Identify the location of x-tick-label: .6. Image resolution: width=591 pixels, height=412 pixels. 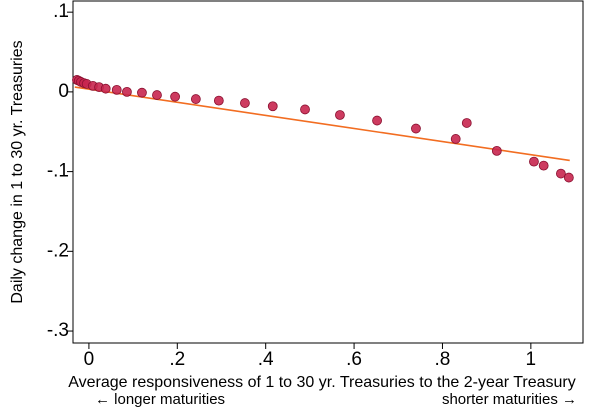
(354, 359).